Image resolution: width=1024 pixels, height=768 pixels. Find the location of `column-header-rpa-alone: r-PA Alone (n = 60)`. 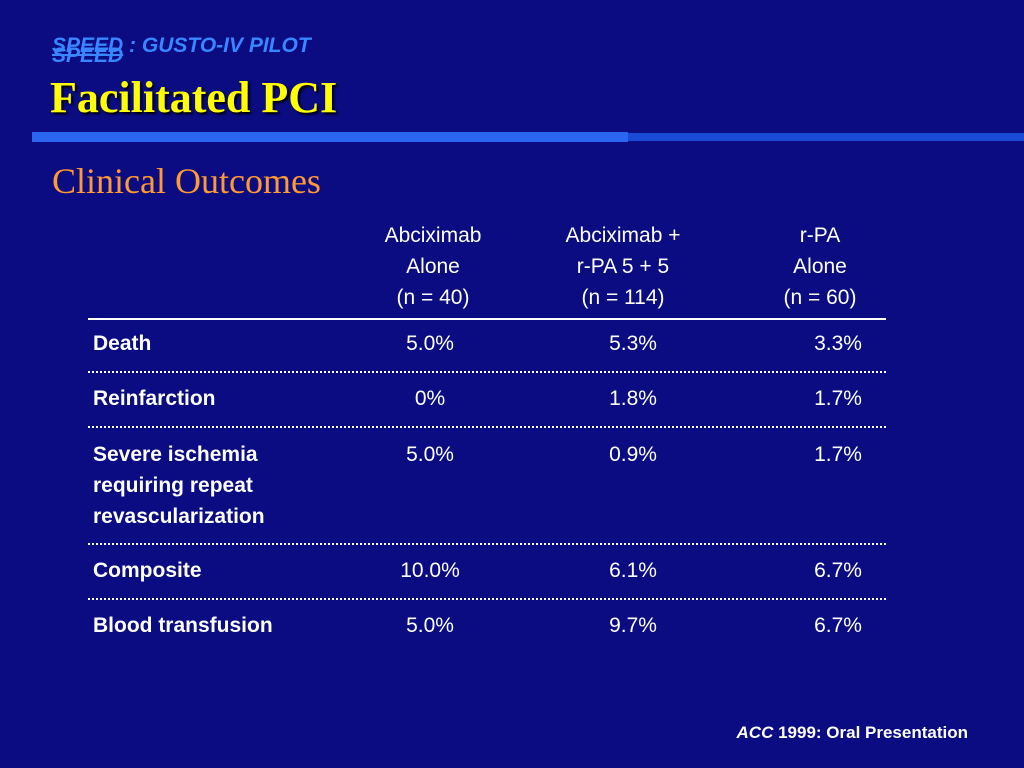

column-header-rpa-alone: r-PA Alone (n = 60) is located at coordinates (820, 266).